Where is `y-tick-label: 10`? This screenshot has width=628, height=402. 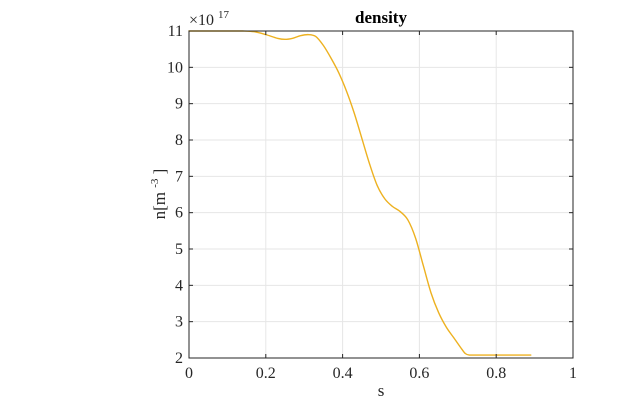
y-tick-label: 10 is located at coordinates (175, 67).